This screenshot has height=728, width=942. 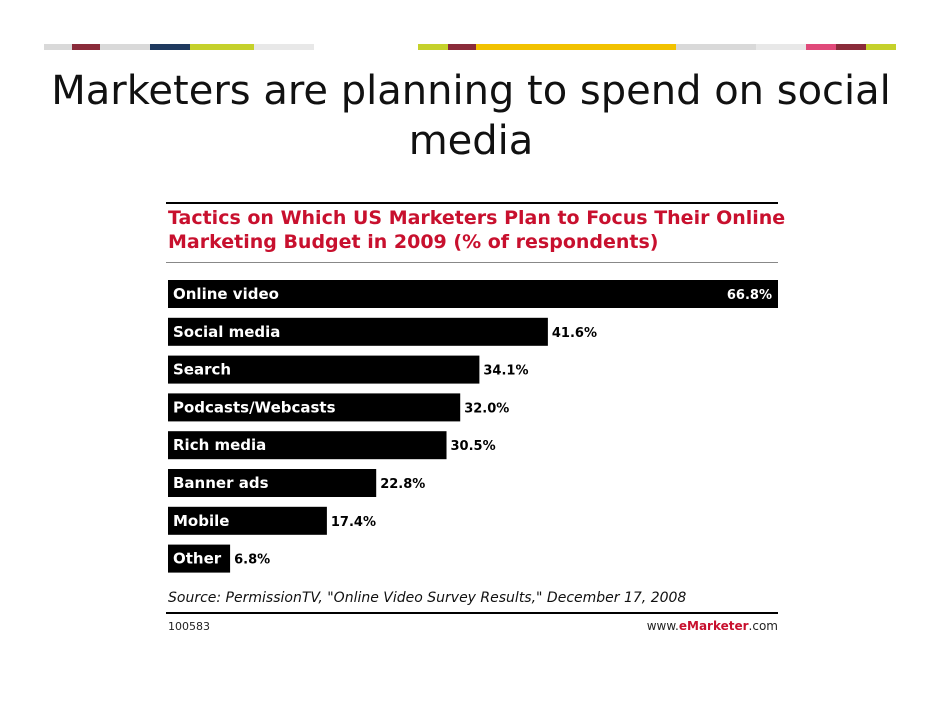 I want to click on value-label: 17.4%, so click(x=353, y=522).